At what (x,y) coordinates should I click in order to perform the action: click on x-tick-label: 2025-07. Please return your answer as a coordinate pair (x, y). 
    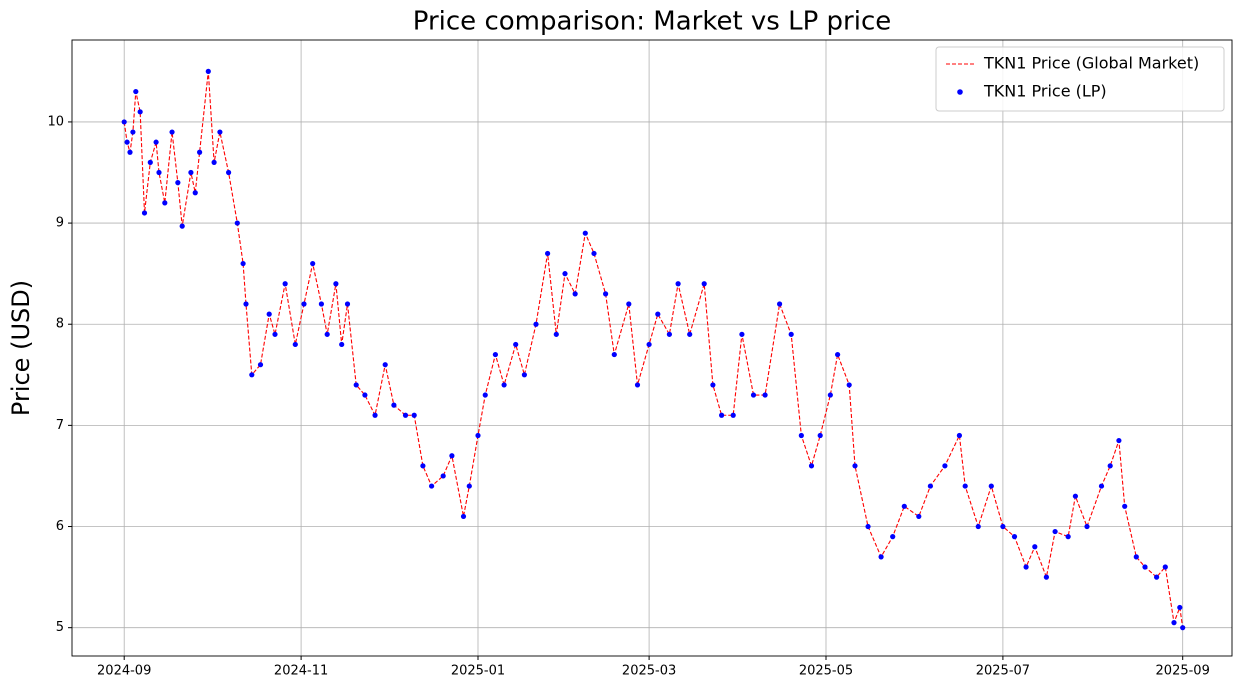
    Looking at the image, I should click on (1003, 671).